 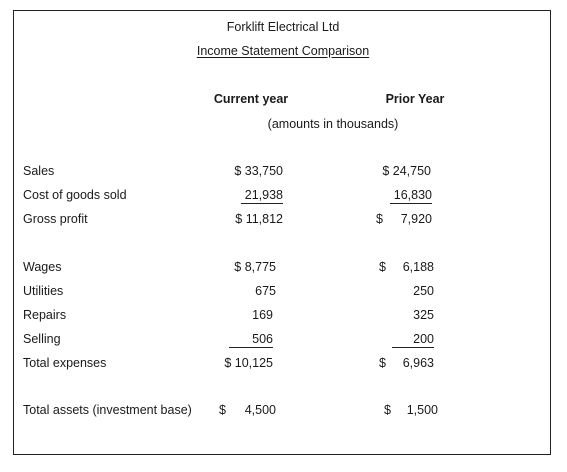 I want to click on row-label-cogs: Cost of goods sold, so click(x=75, y=195).